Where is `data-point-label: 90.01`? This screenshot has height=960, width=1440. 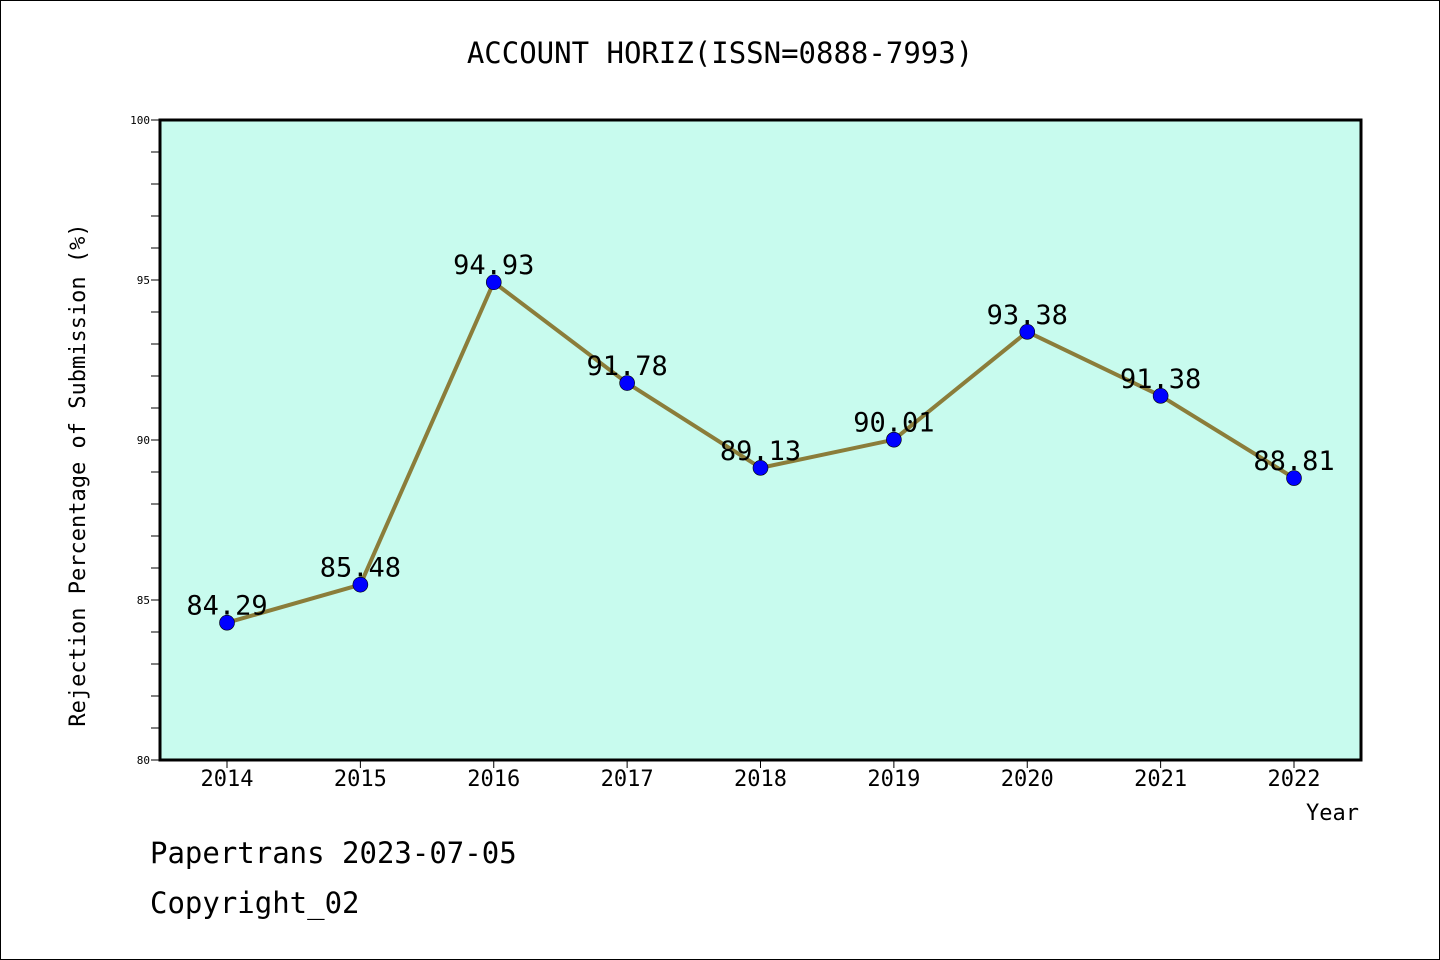
data-point-label: 90.01 is located at coordinates (893, 423).